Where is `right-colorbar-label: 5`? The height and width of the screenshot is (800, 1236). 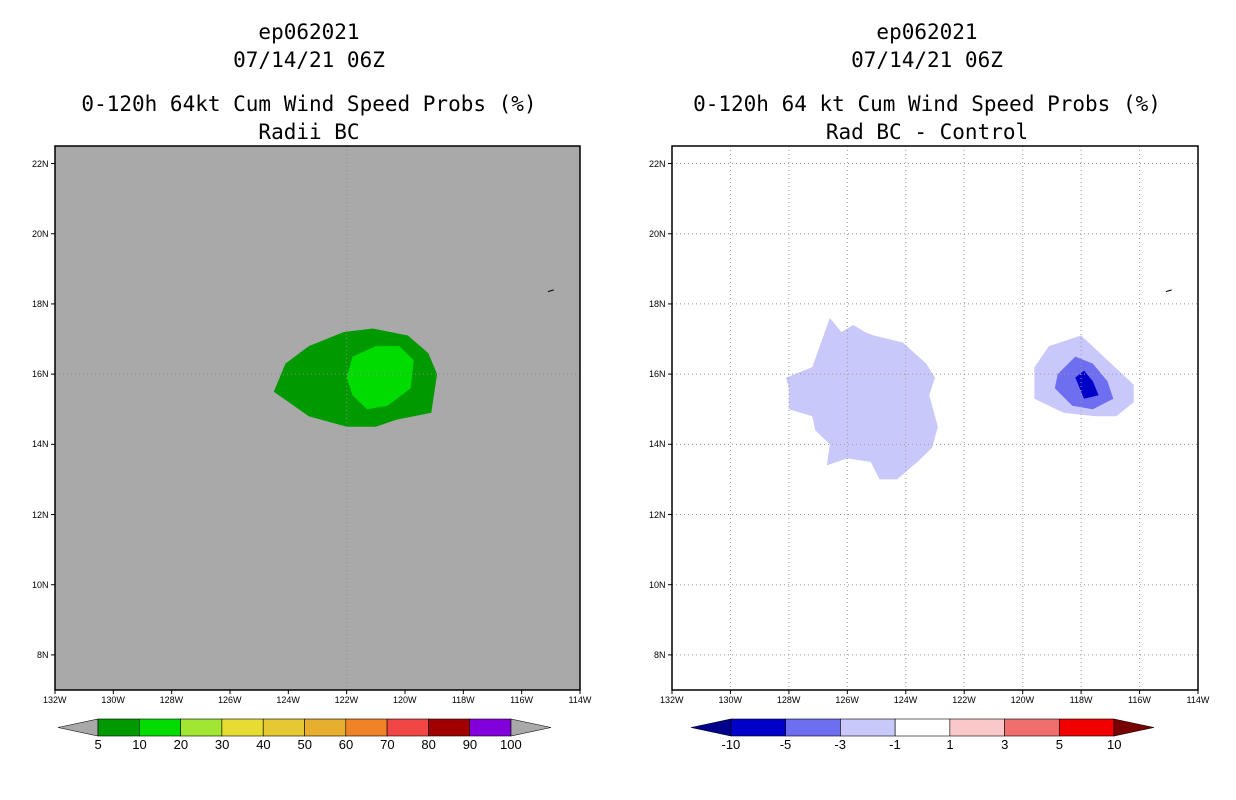
right-colorbar-label: 5 is located at coordinates (1059, 744).